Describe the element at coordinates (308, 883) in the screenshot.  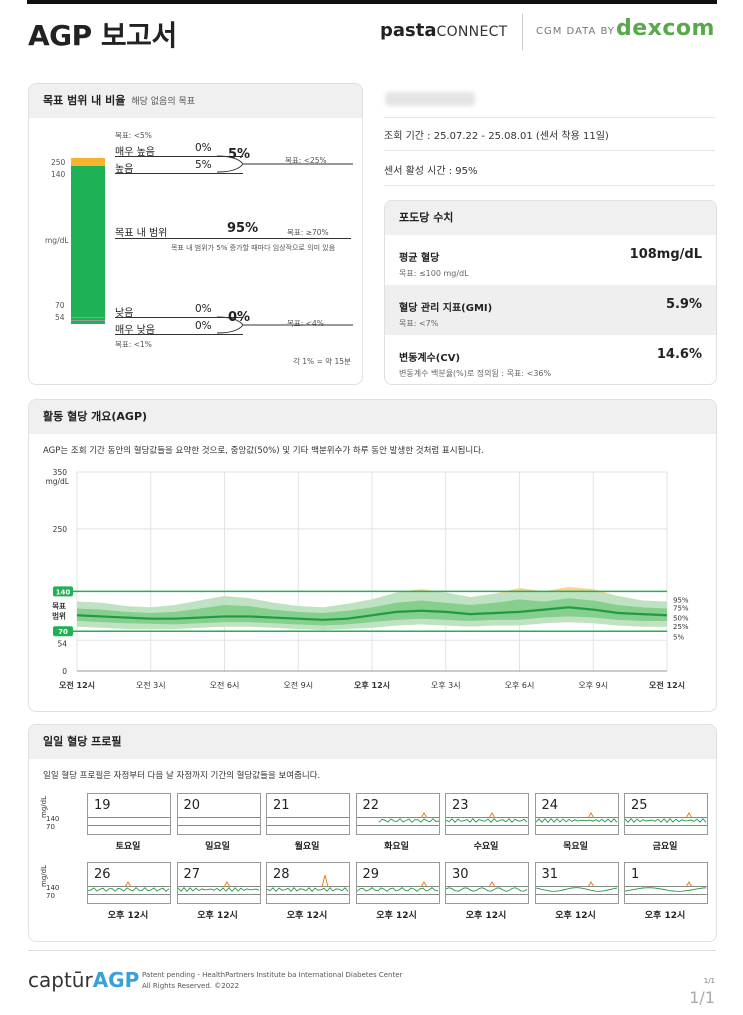
I see `row2-day-cell: 28` at that location.